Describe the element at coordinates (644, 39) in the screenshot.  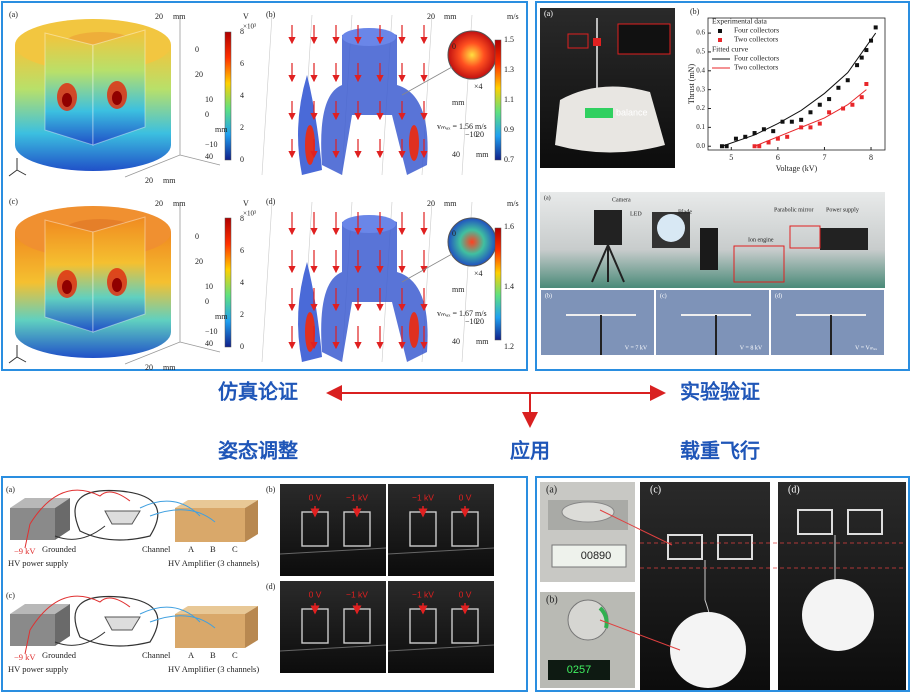
I see `callout` at that location.